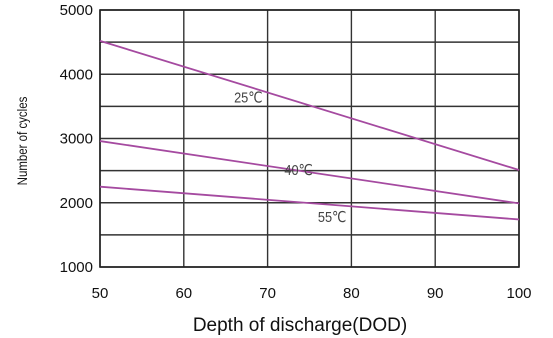  Describe the element at coordinates (100, 293) in the screenshot. I see `x-tick-label-50: 50` at that location.